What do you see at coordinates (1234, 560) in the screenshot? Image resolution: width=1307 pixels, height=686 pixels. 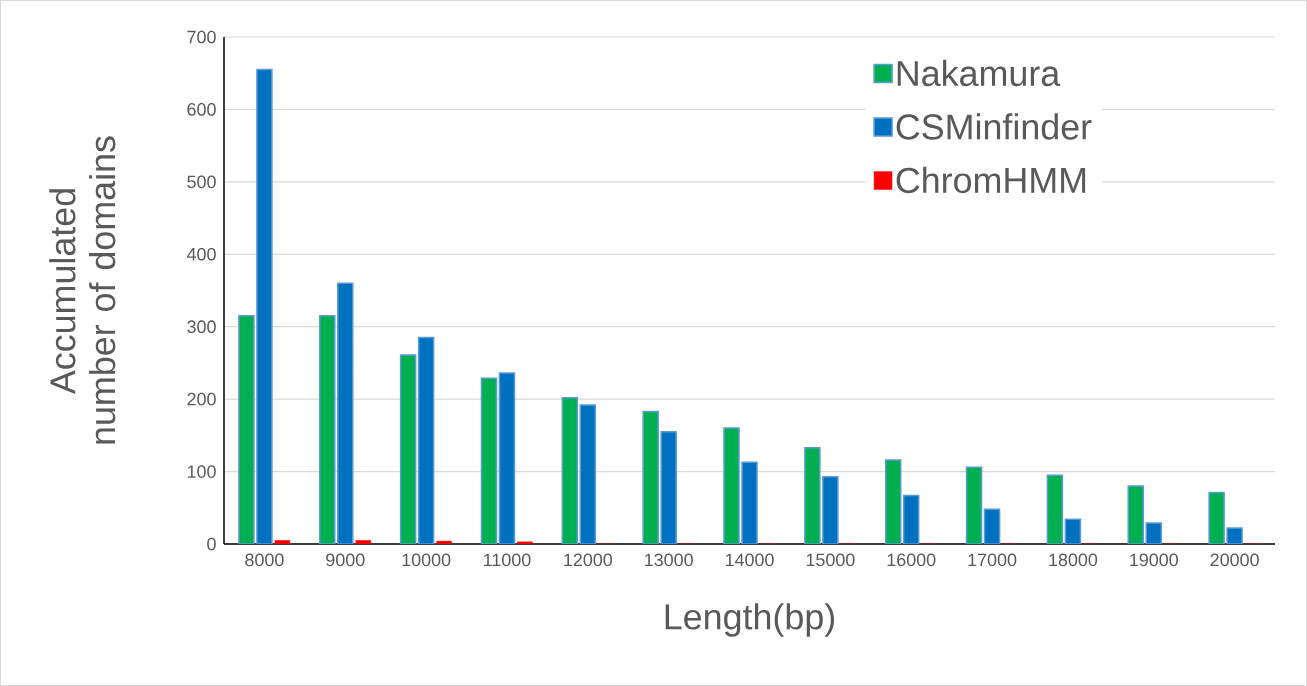 I see `x-tick-label: 20000` at bounding box center [1234, 560].